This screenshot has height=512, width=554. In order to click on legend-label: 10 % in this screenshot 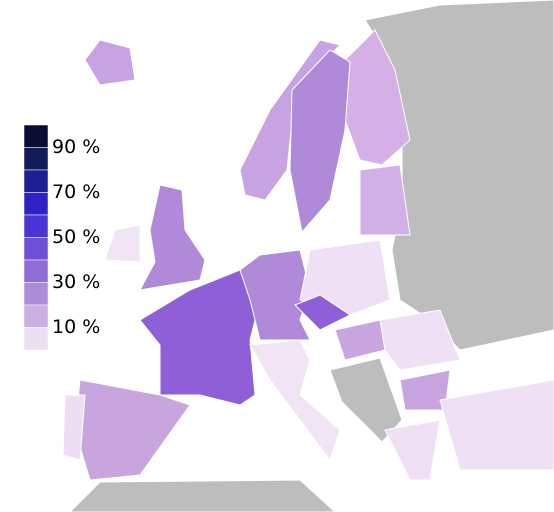, I will do `click(76, 327)`.